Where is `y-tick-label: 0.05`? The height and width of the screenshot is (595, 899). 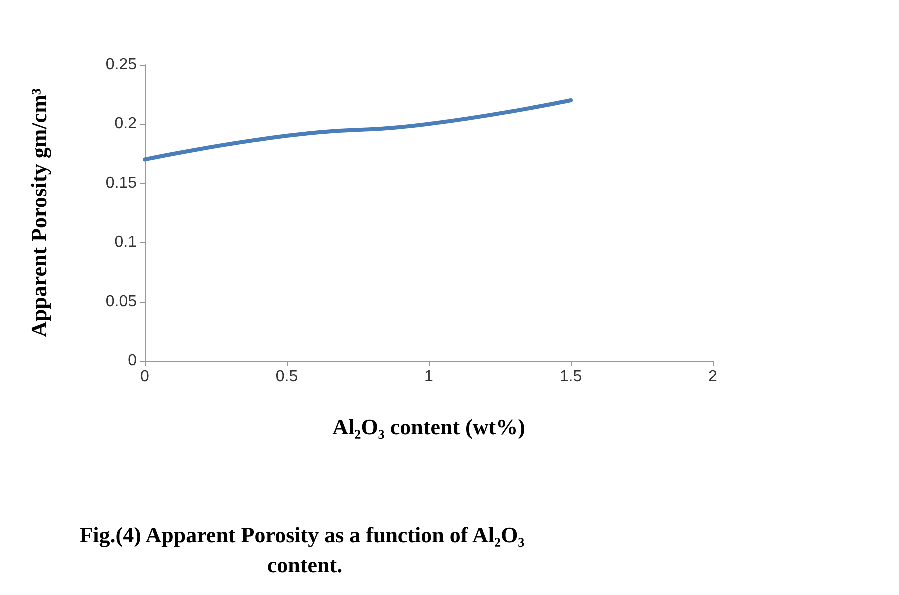 y-tick-label: 0.05 is located at coordinates (122, 301).